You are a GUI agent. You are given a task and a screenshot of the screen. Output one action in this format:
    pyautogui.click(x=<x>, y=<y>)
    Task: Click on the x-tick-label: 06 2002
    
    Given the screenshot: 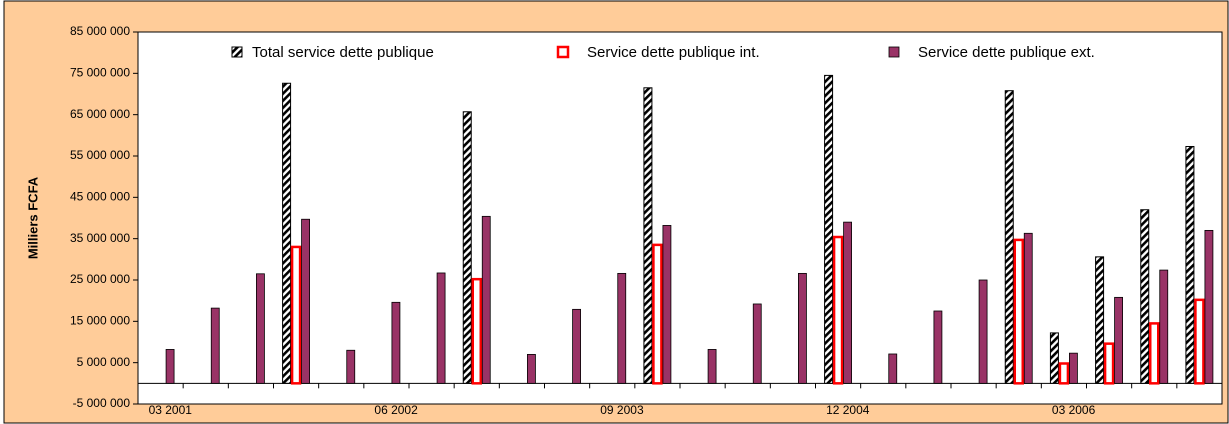 What is the action you would take?
    pyautogui.click(x=396, y=410)
    